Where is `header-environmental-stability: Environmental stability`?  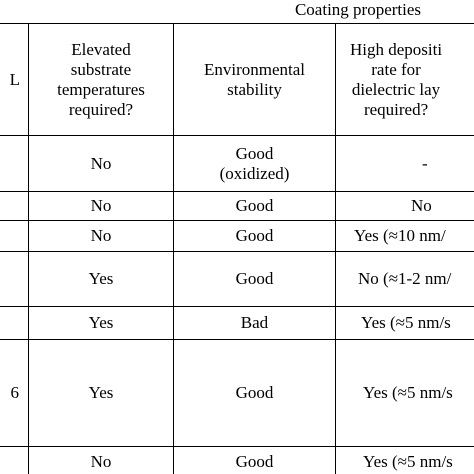
header-environmental-stability: Environmental stability is located at coordinates (254, 79).